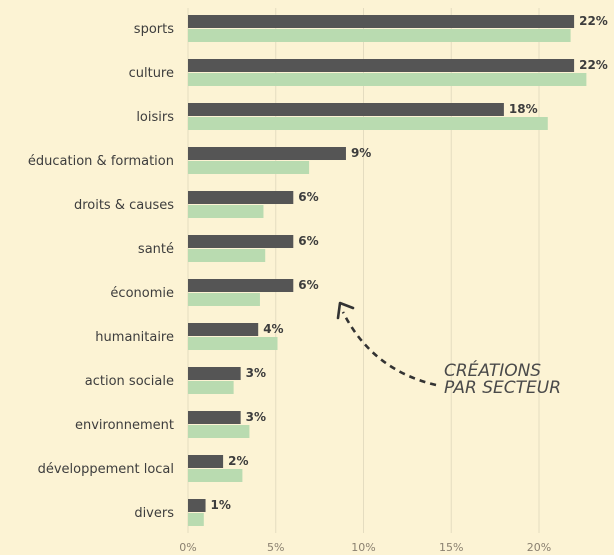  Describe the element at coordinates (224, 299) in the screenshot. I see `bar-light-economie` at that location.